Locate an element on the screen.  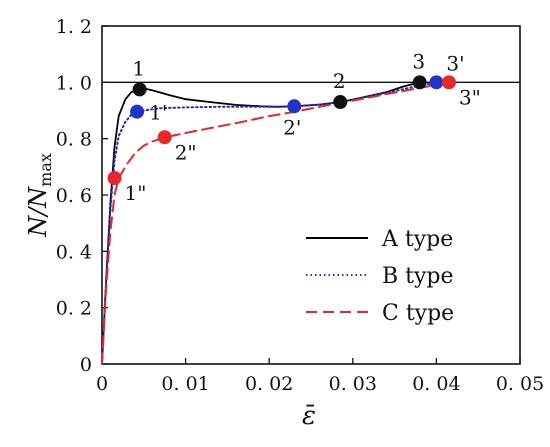
x-tick-label: 0. 05 is located at coordinates (520, 384).